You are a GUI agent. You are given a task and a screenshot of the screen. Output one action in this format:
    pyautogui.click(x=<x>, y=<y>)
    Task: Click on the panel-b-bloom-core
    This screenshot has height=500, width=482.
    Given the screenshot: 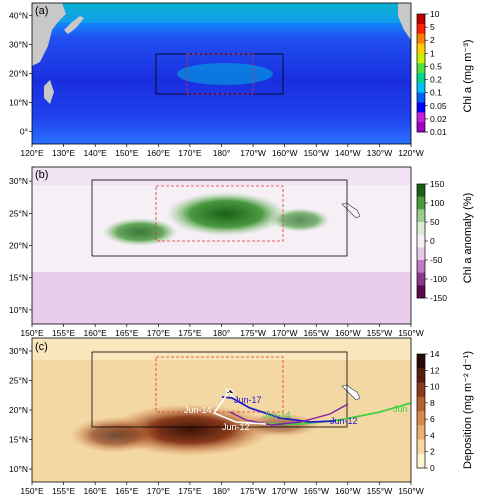 What is the action you would take?
    pyautogui.click(x=226, y=214)
    